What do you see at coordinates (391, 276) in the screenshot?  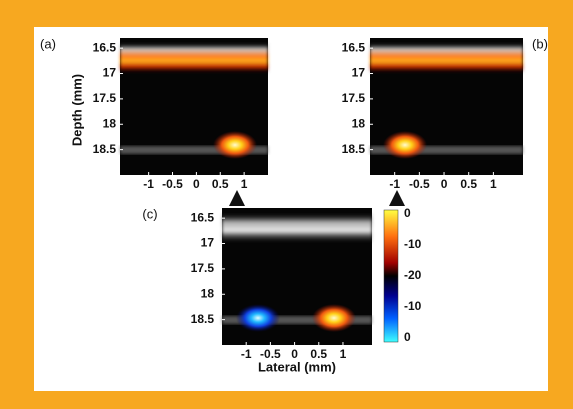 I see `colorbar` at bounding box center [391, 276].